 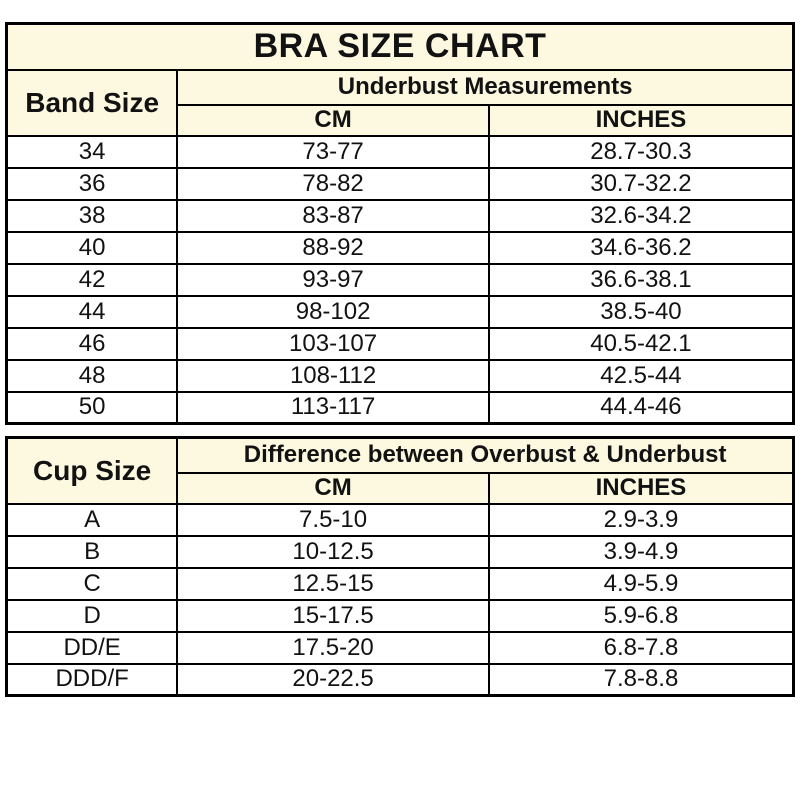 I want to click on cm-range: 103-107, so click(x=333, y=343).